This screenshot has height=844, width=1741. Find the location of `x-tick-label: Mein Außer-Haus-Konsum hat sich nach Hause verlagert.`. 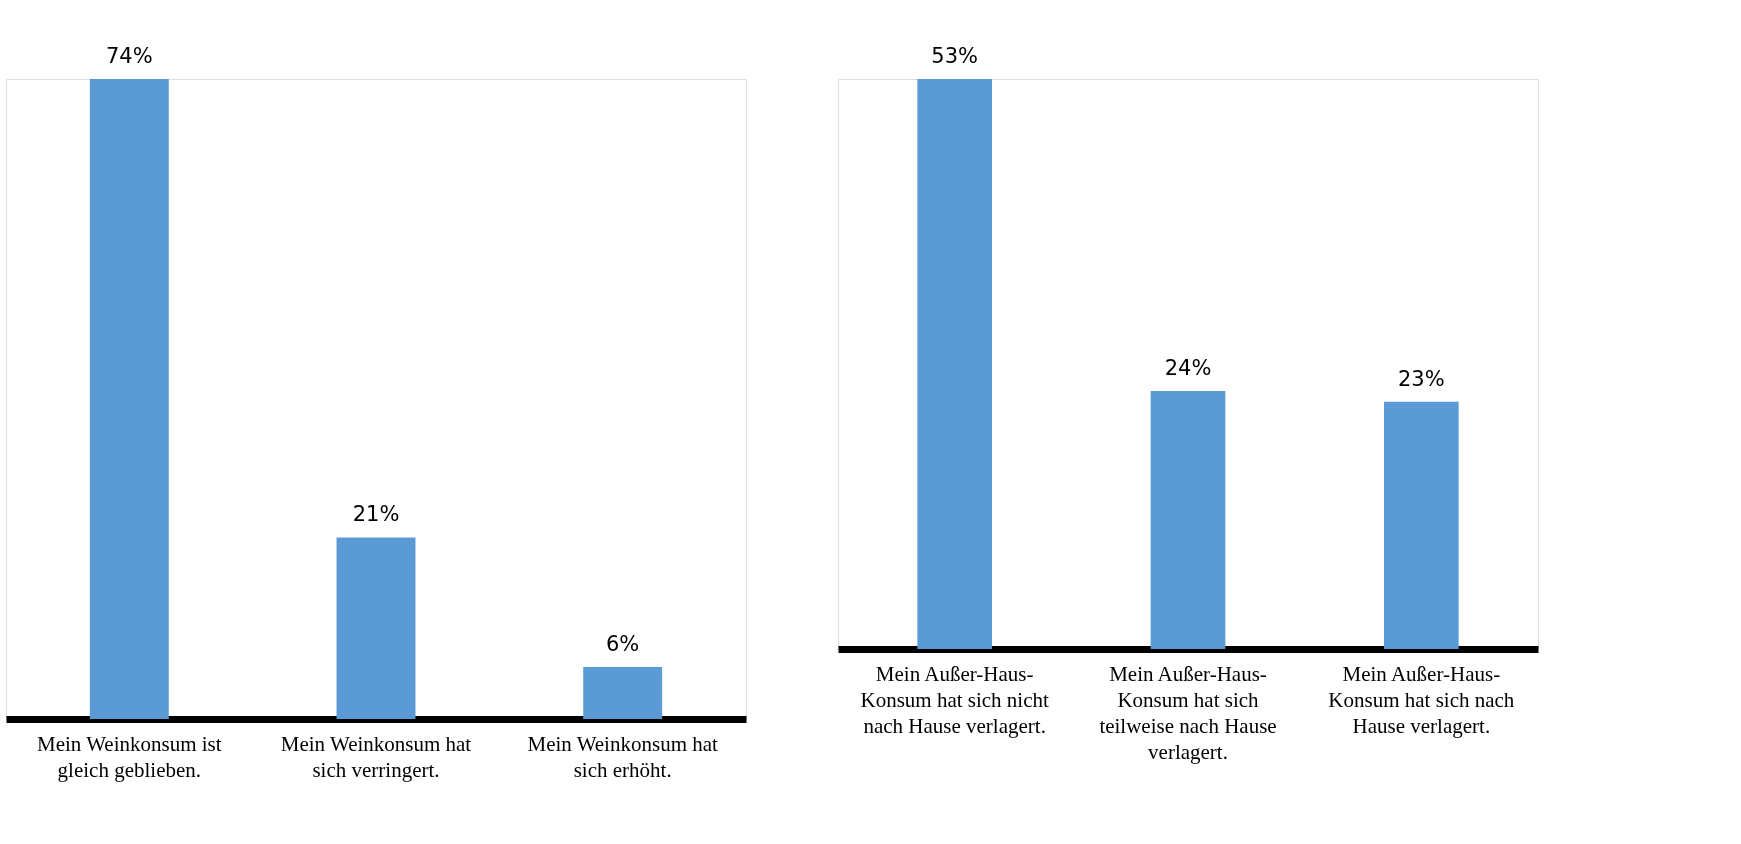

x-tick-label: Mein Außer-Haus-Konsum hat sich nach Hause verlagert. is located at coordinates (1421, 699).